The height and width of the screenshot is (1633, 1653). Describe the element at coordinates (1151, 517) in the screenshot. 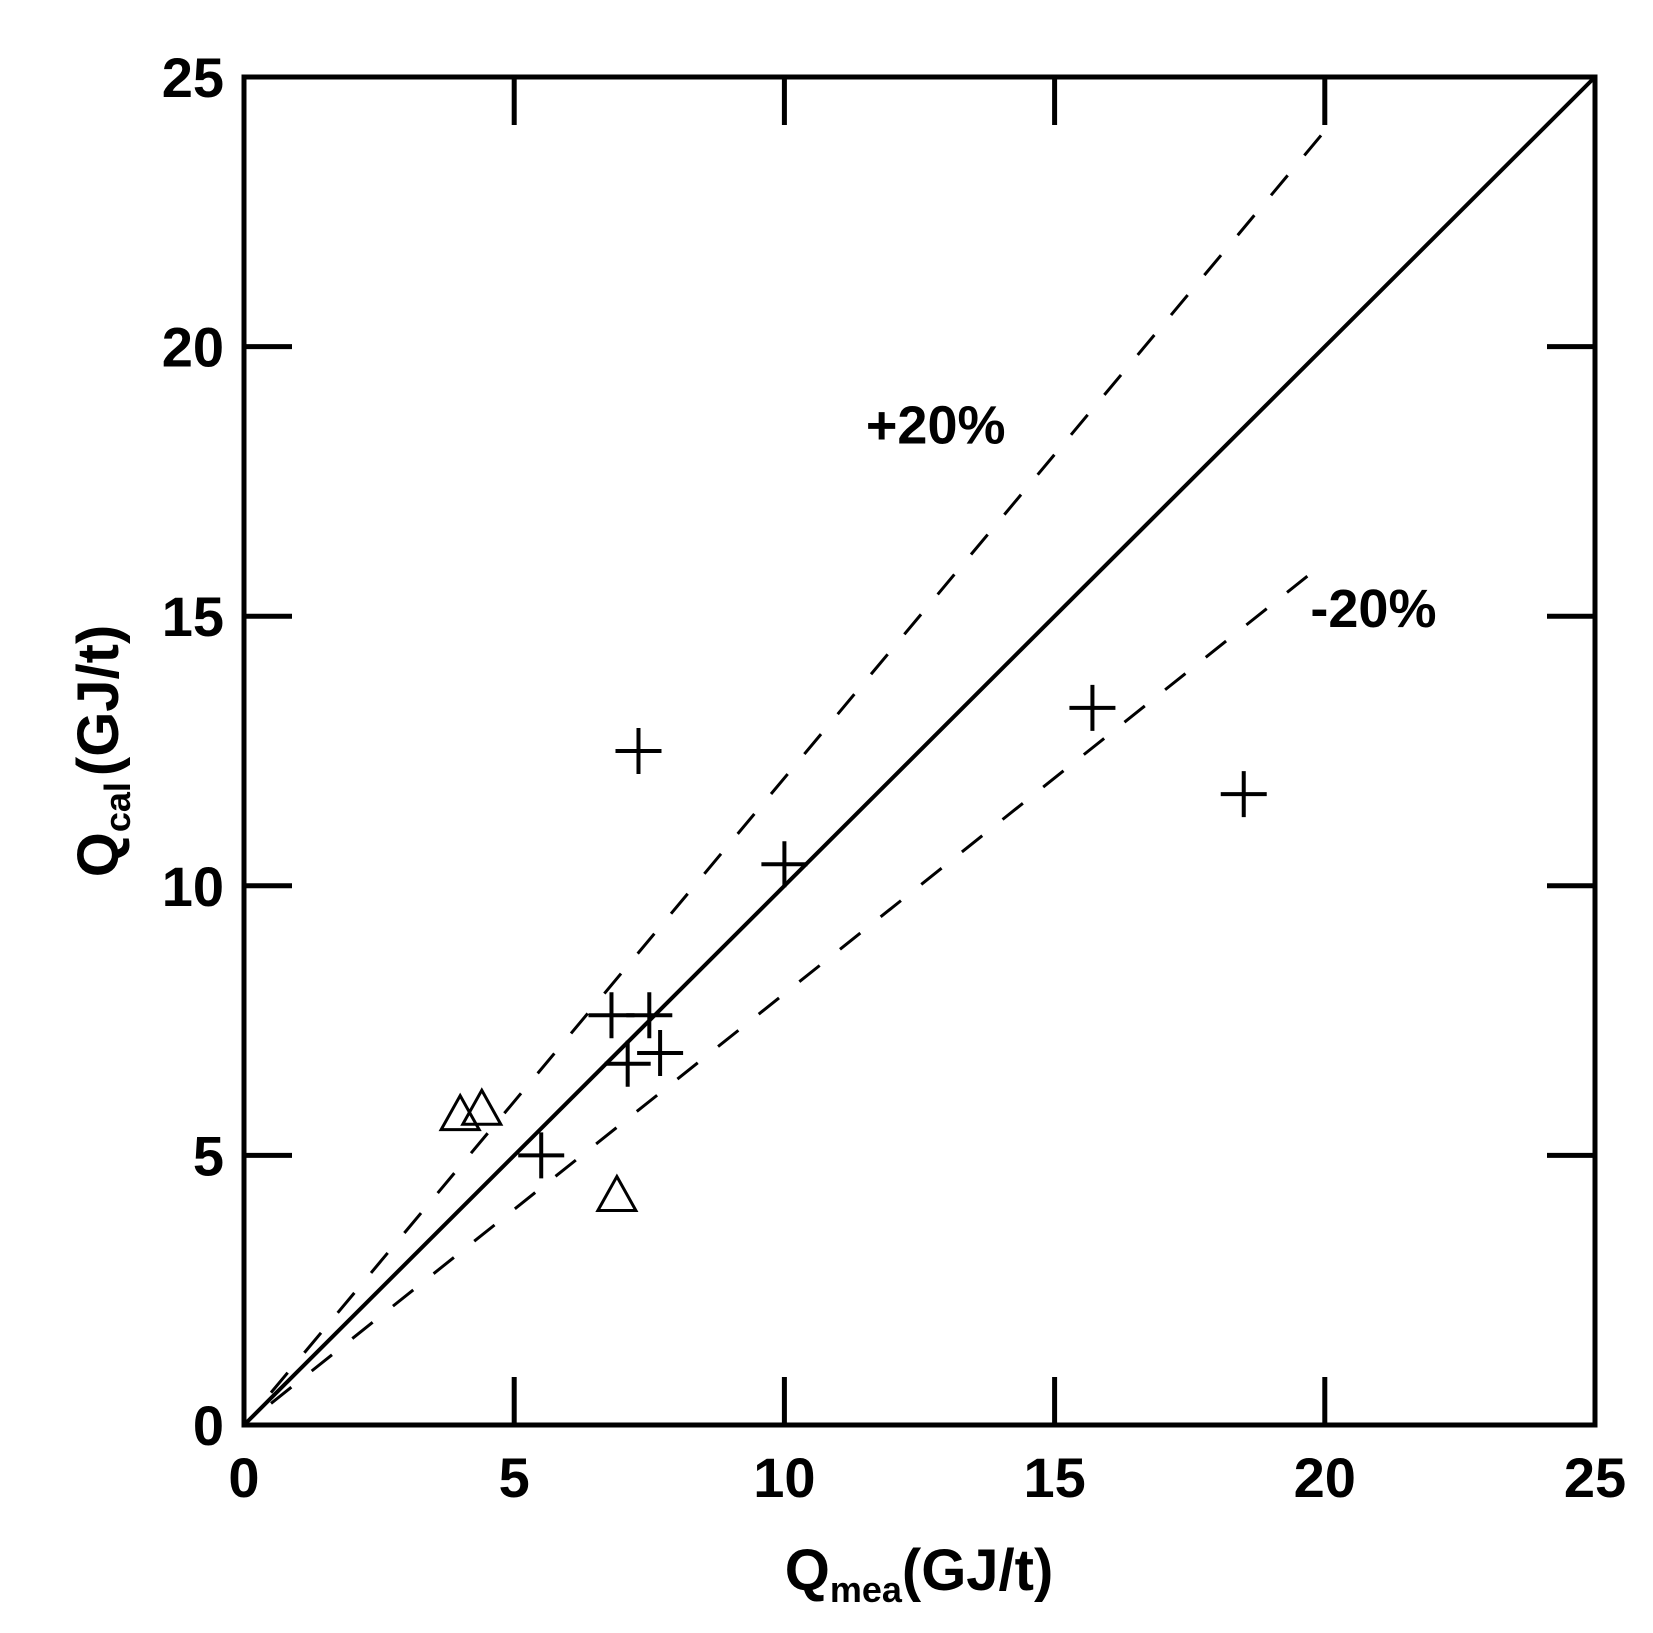

I see `line-labels: +20% -20%` at that location.